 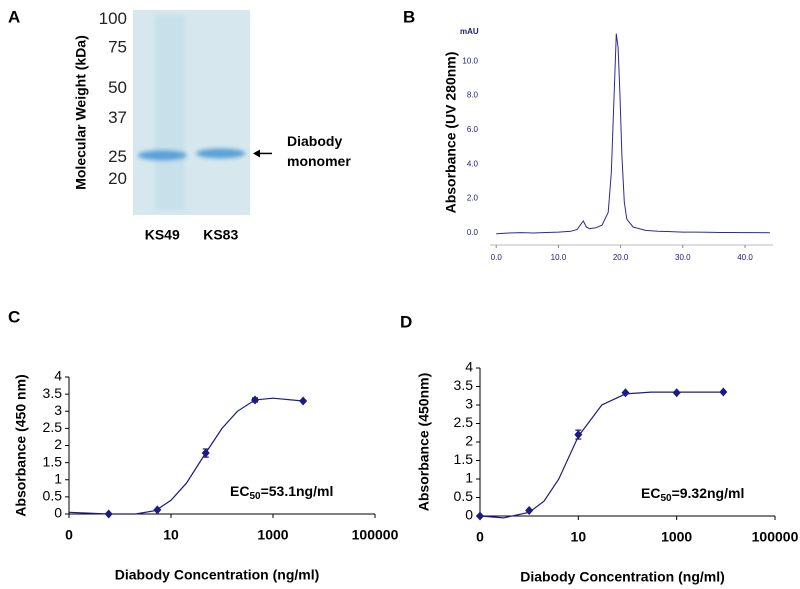 I want to click on gel-smear, so click(x=170, y=112).